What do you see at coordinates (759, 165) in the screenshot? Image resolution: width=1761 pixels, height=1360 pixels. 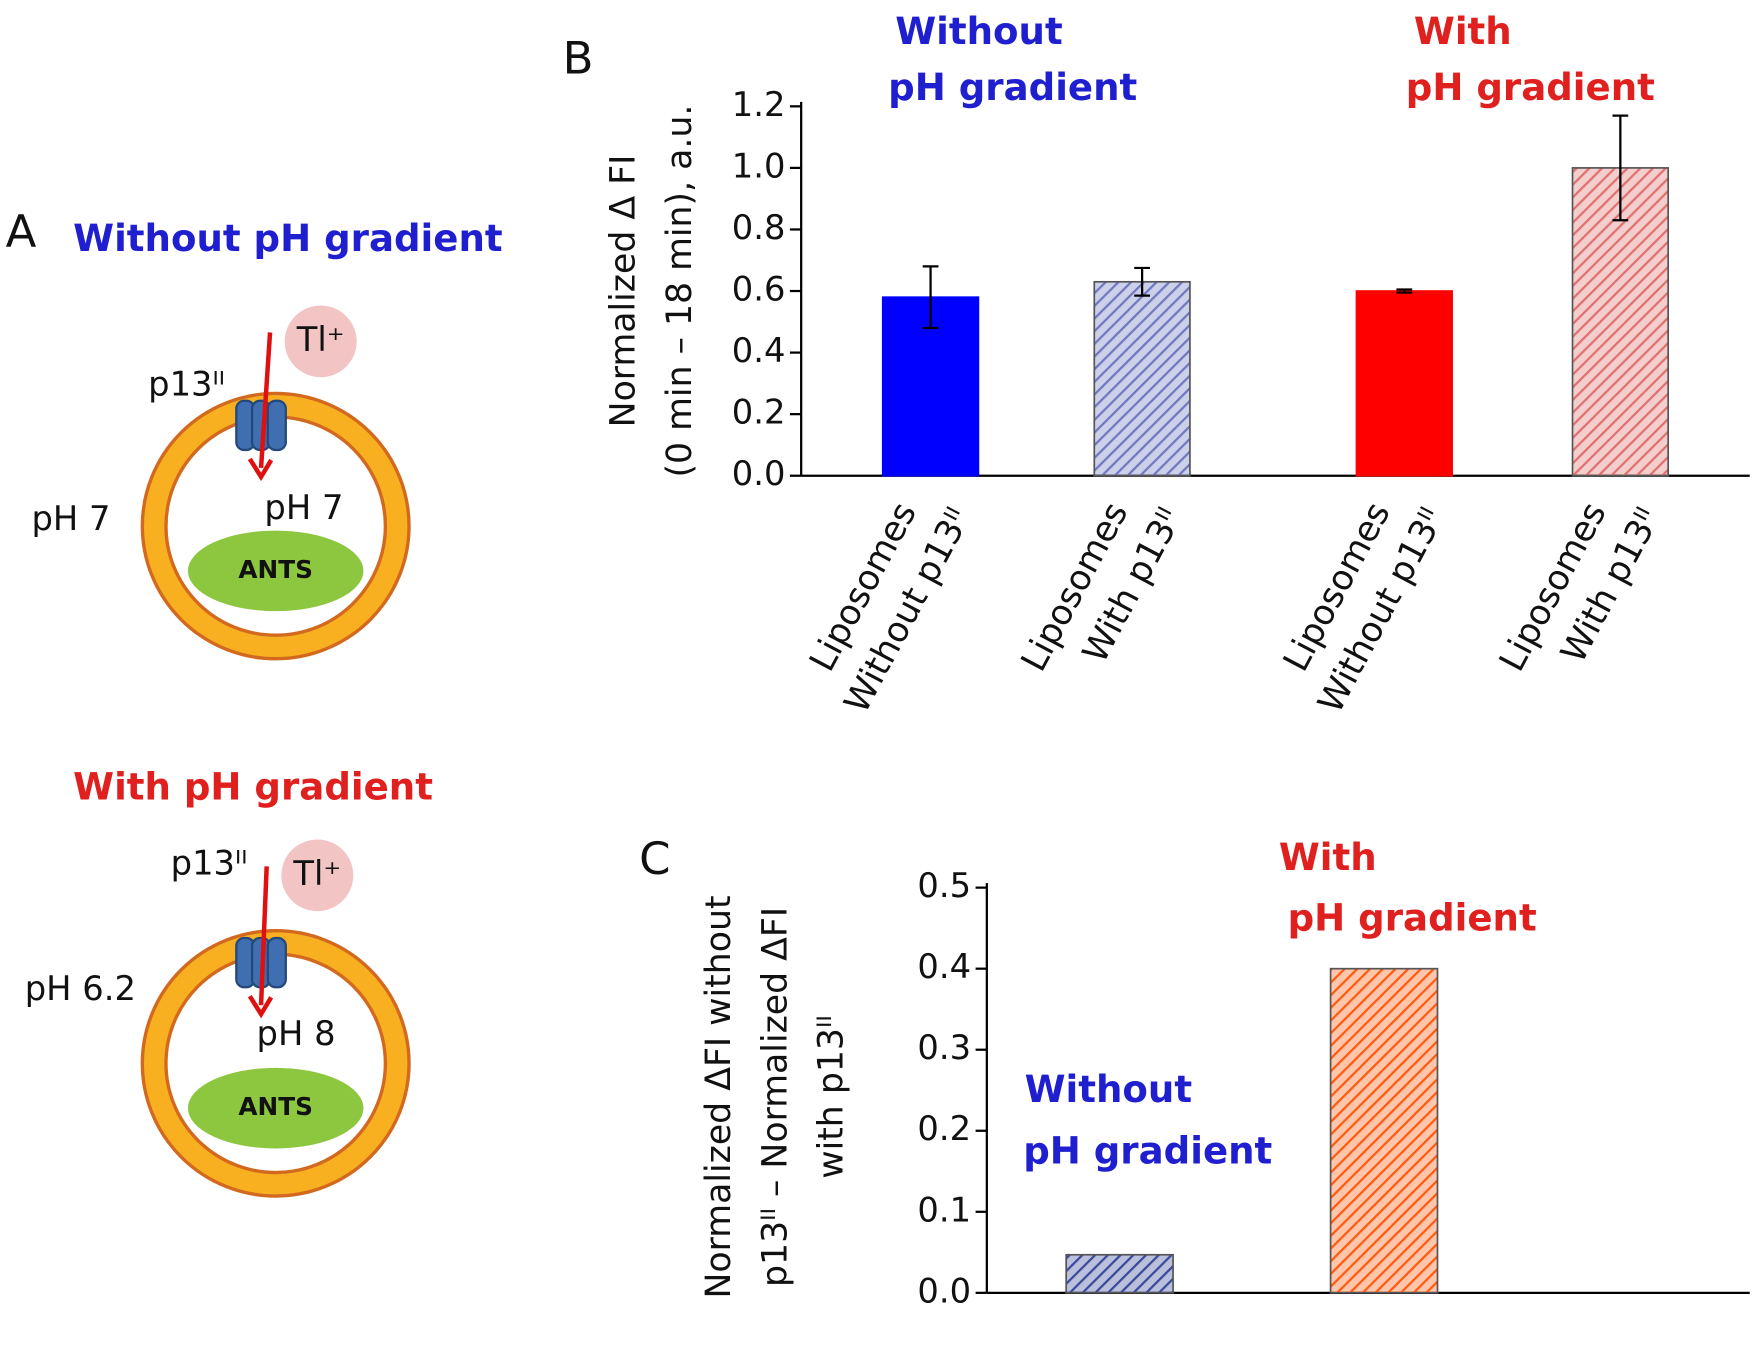 I see `y-tick-label: 1.0` at bounding box center [759, 165].